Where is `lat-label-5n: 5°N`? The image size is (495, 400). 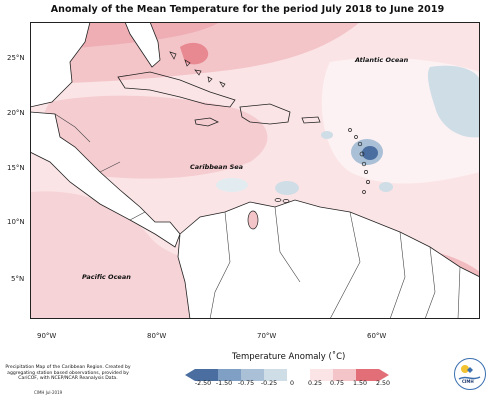
lat-label-5n: 5°N is located at coordinates (18, 279).